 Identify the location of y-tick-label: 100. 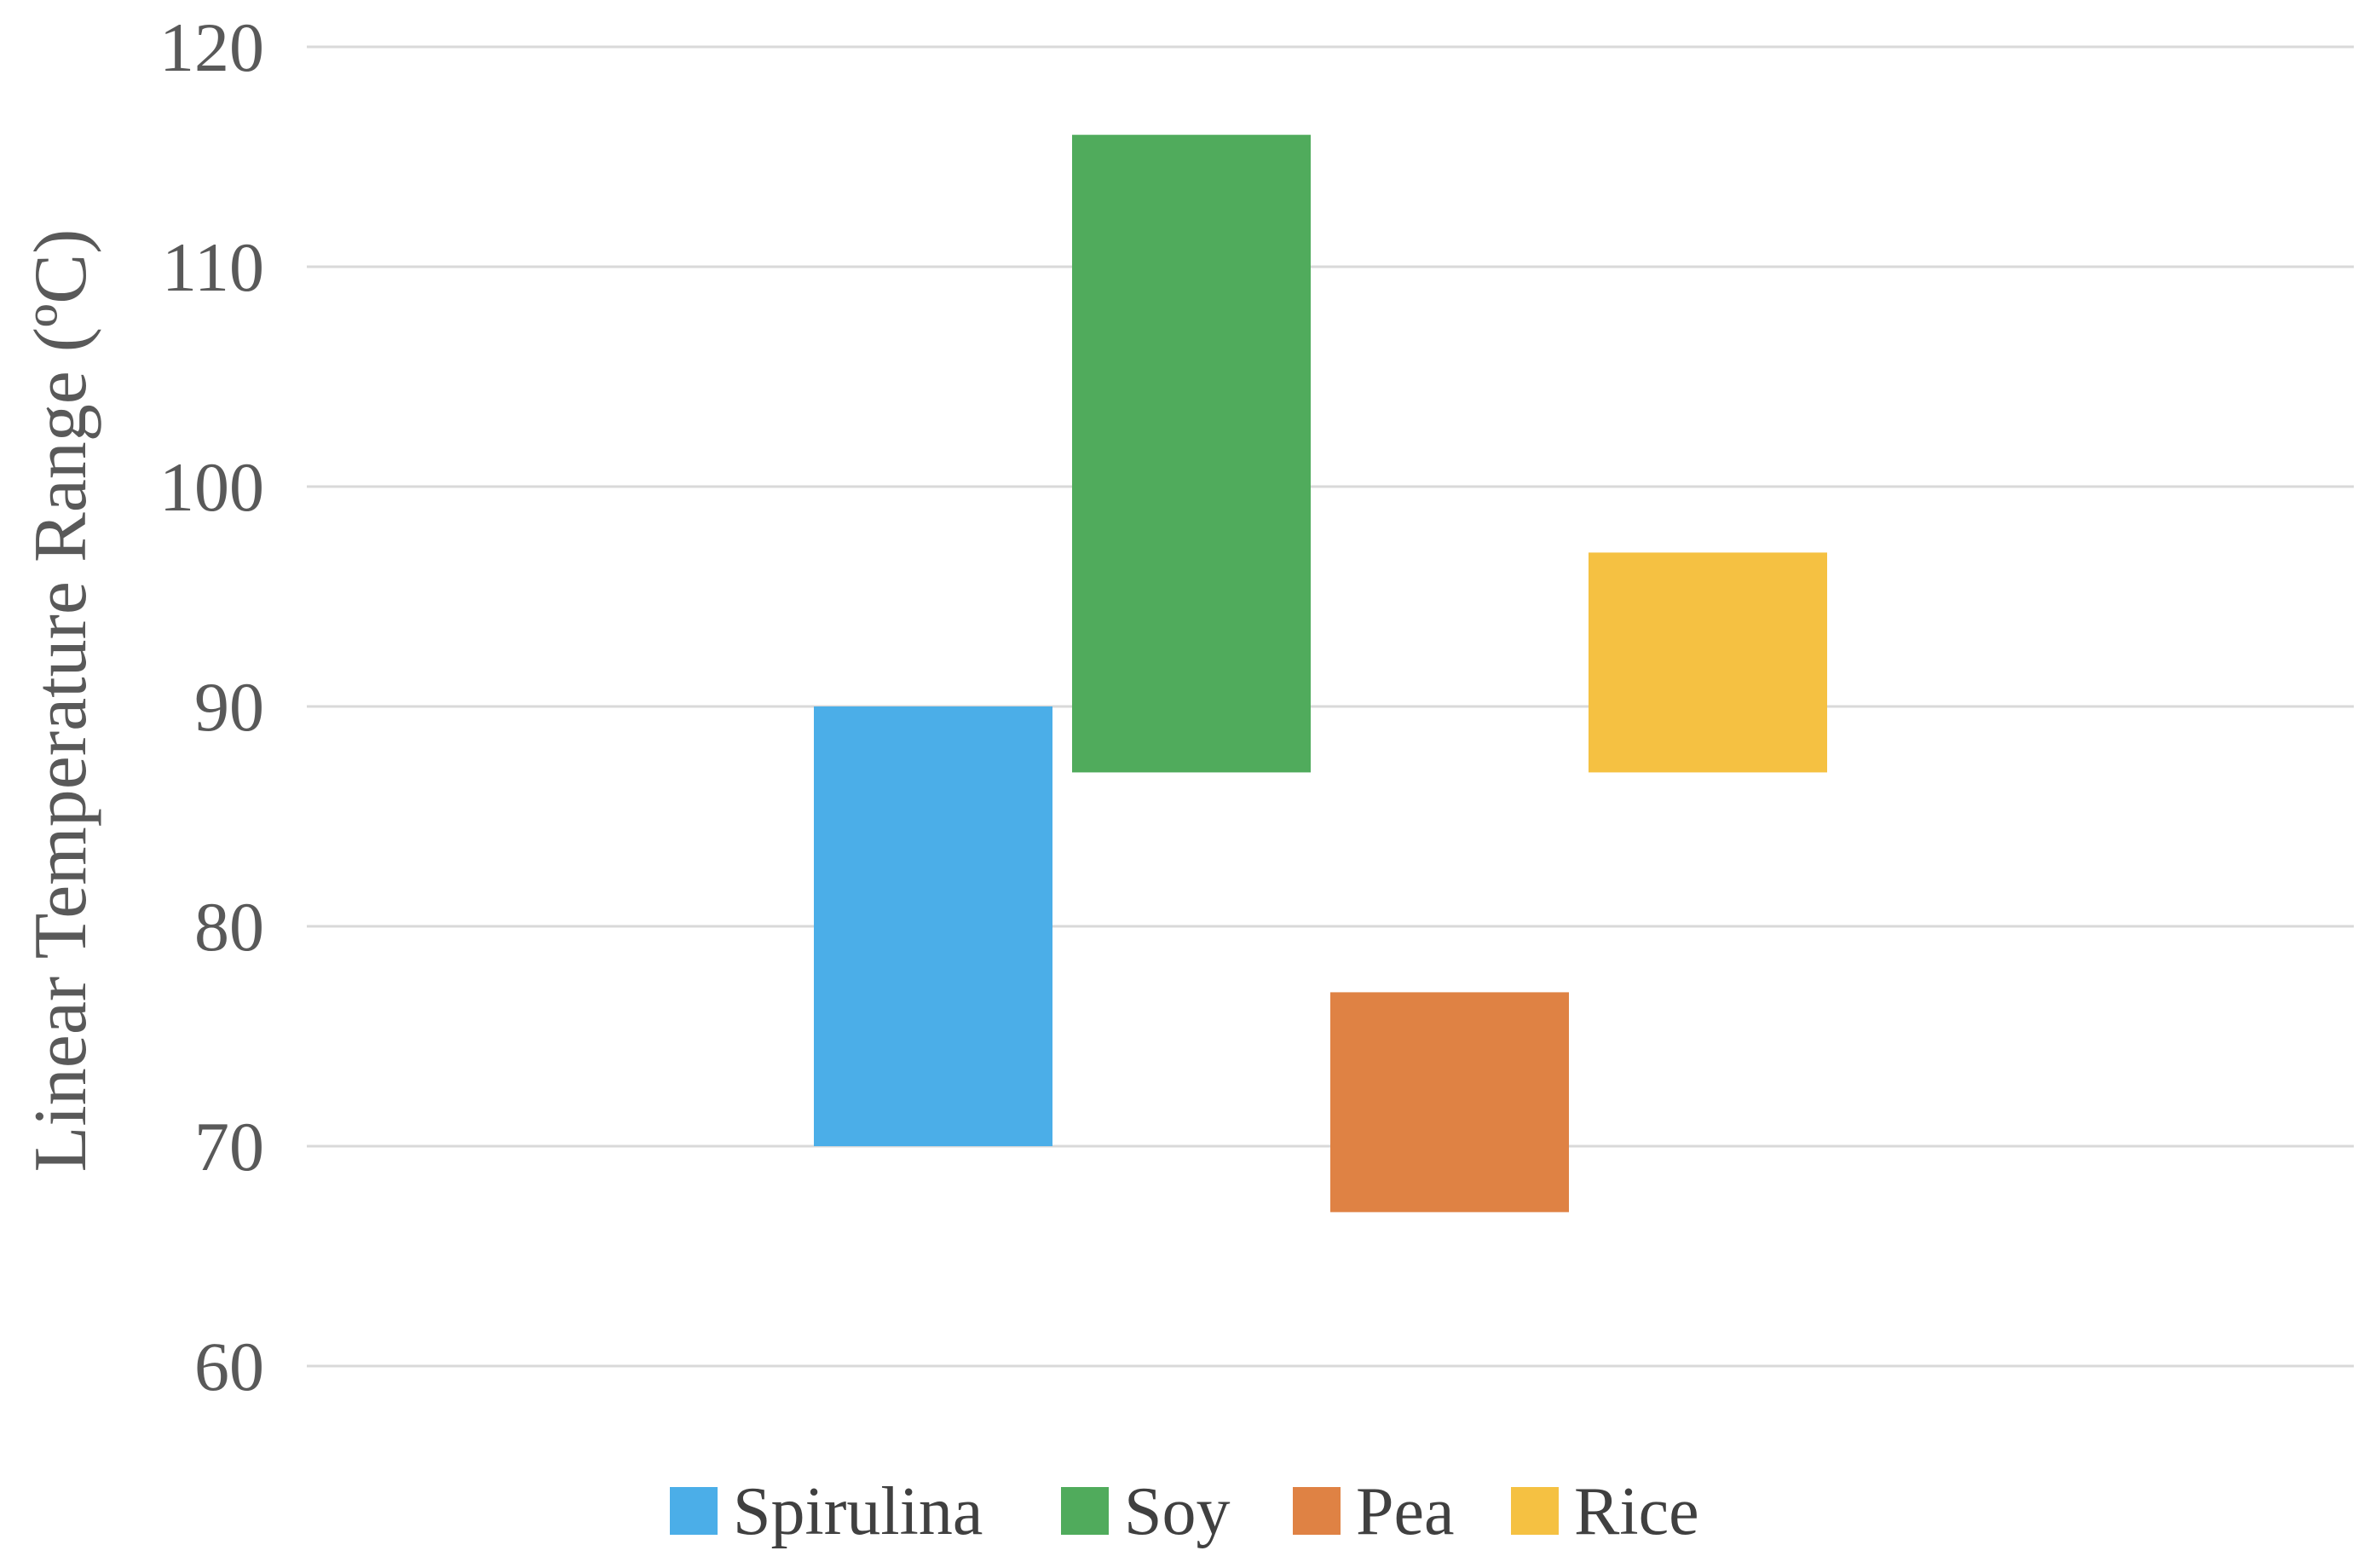
(211, 487).